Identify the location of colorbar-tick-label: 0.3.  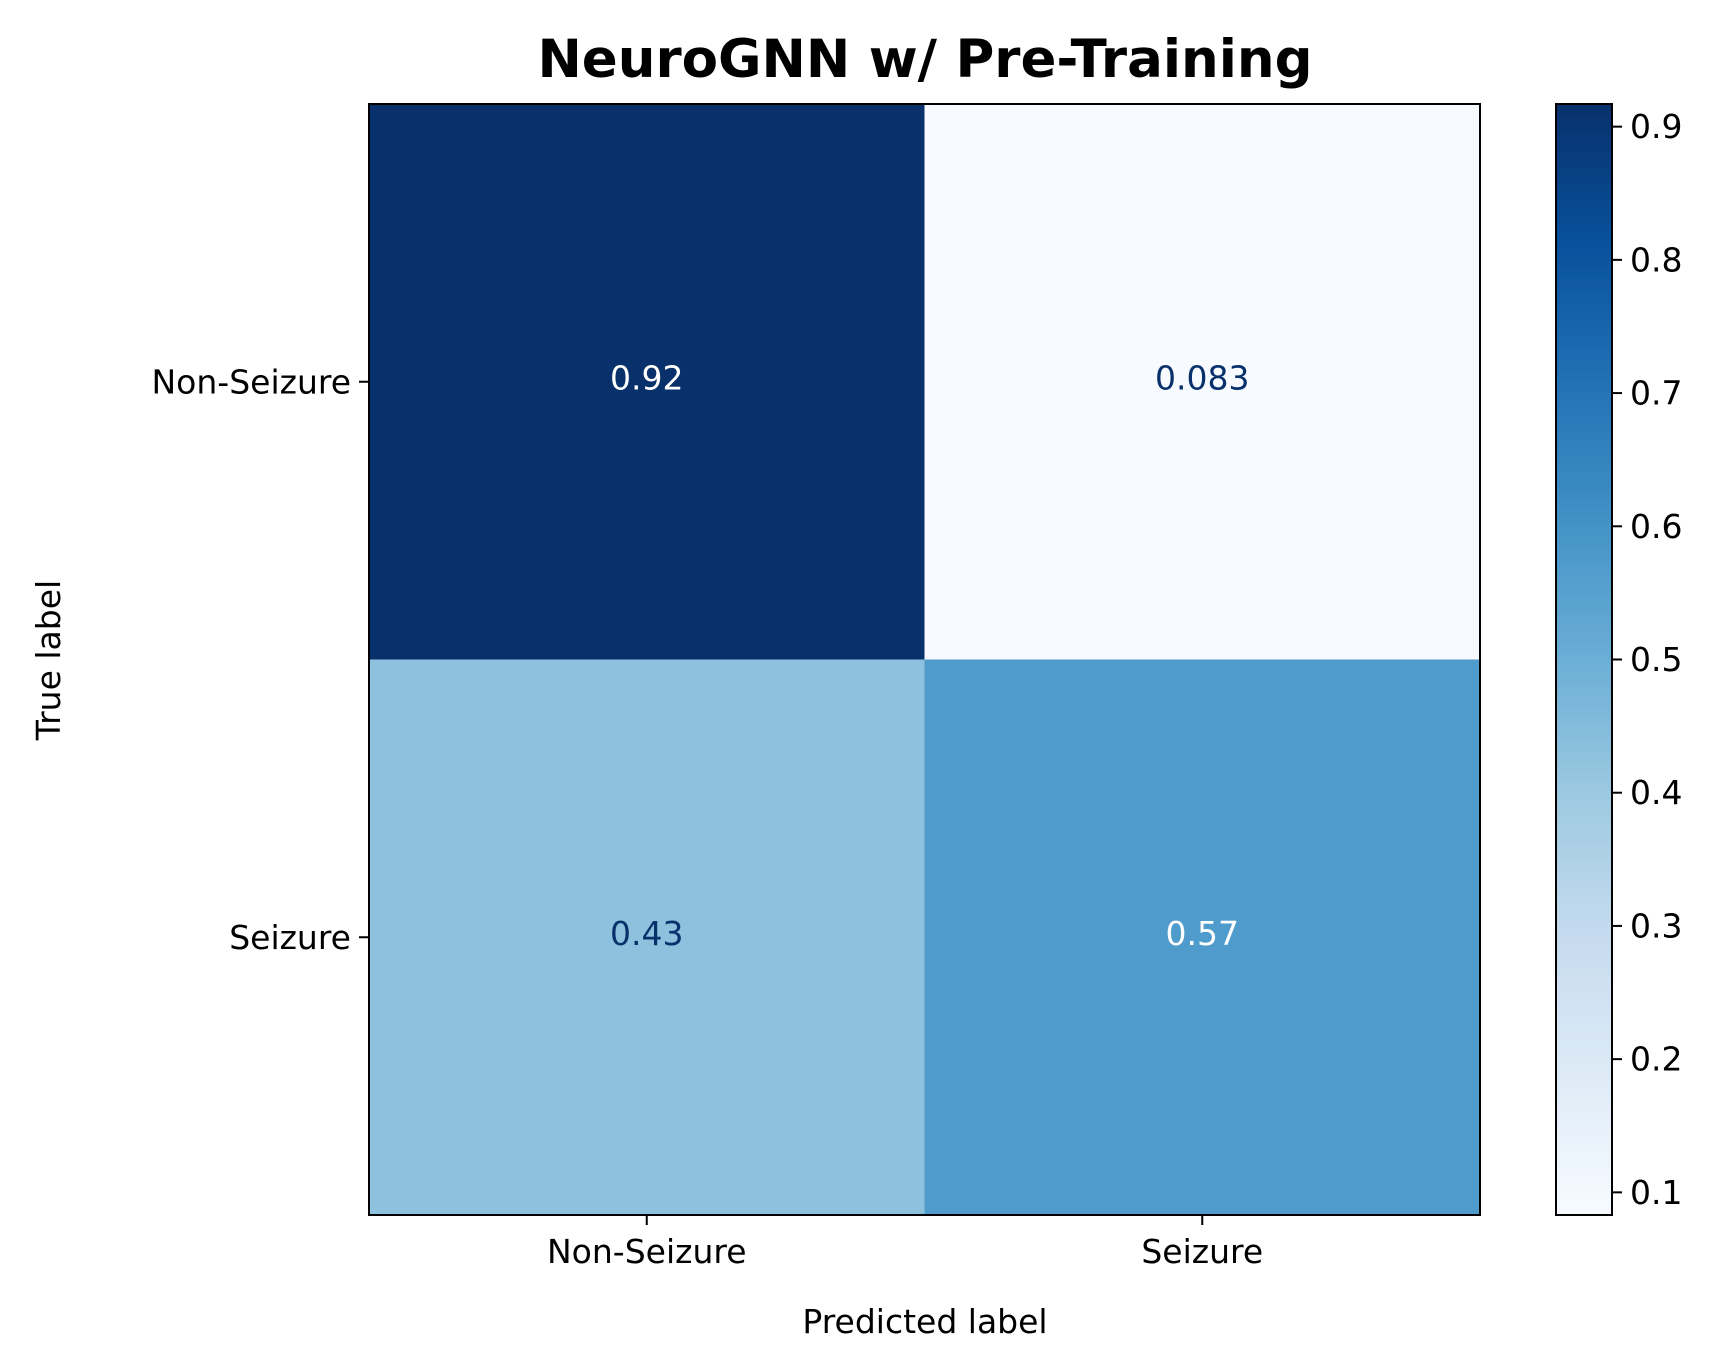
(1656, 925).